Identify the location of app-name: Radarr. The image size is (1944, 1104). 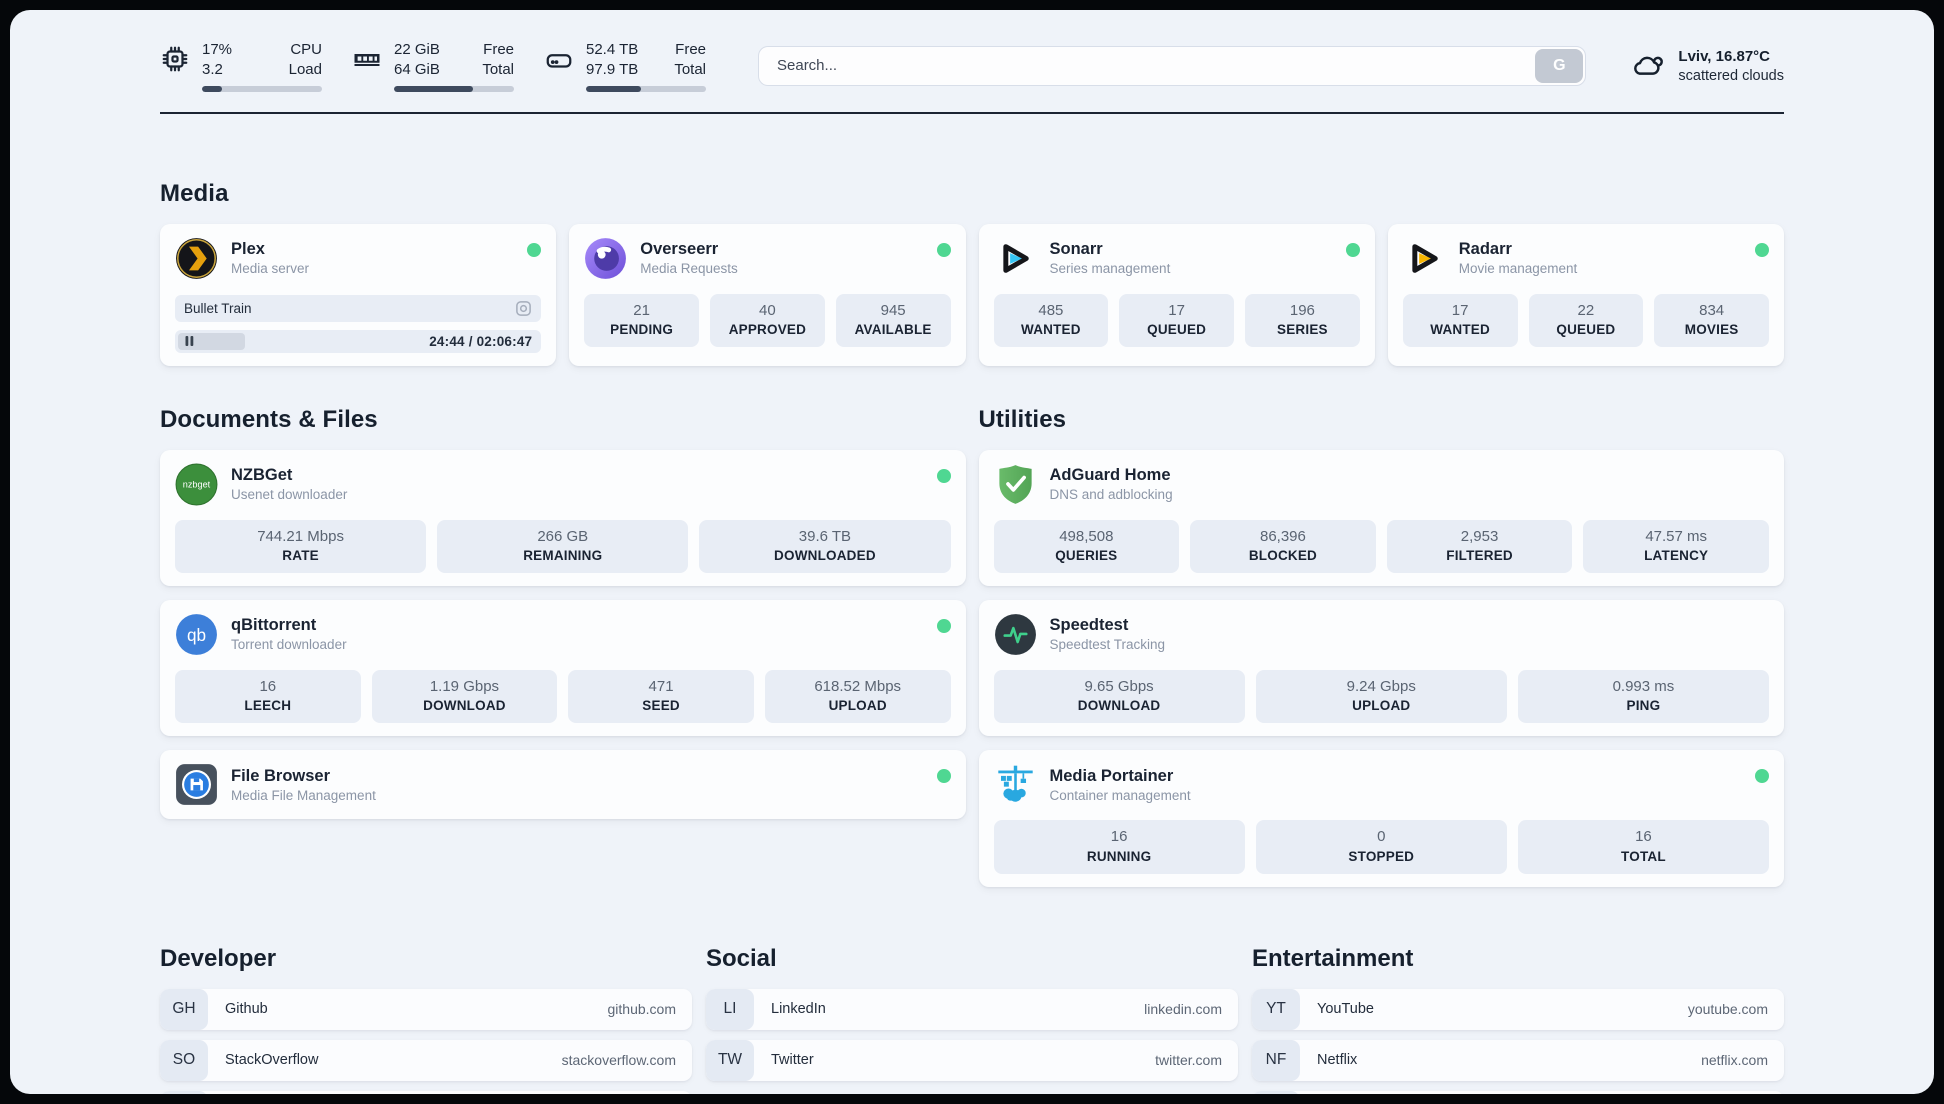
(1485, 249).